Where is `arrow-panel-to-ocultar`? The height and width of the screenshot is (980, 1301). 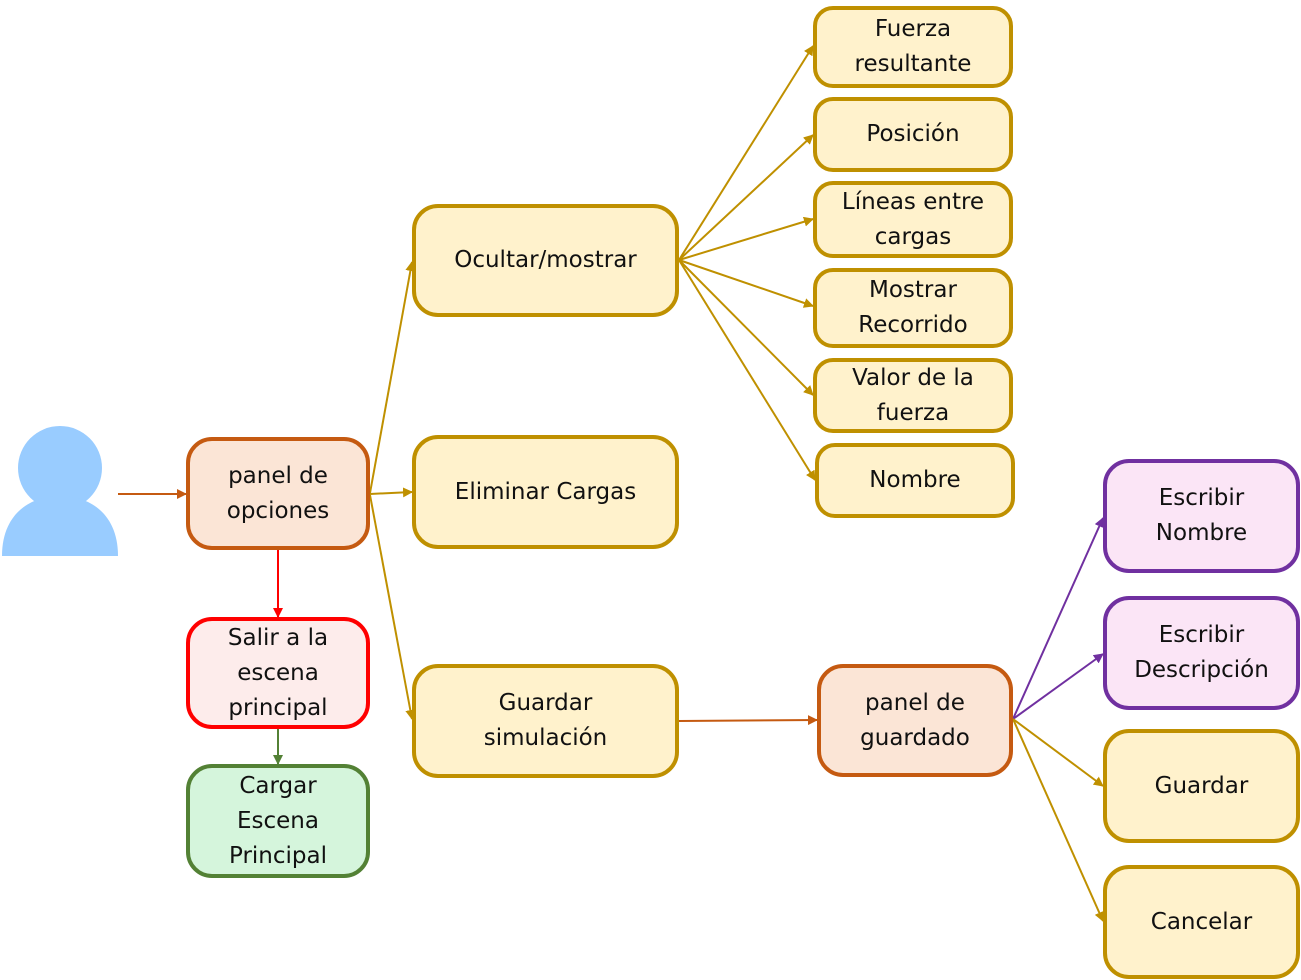 arrow-panel-to-ocultar is located at coordinates (392, 377).